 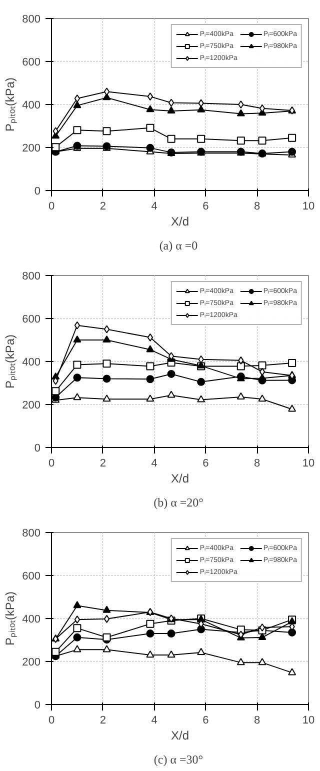 What do you see at coordinates (178, 245) in the screenshot?
I see `text: (a) α =0` at bounding box center [178, 245].